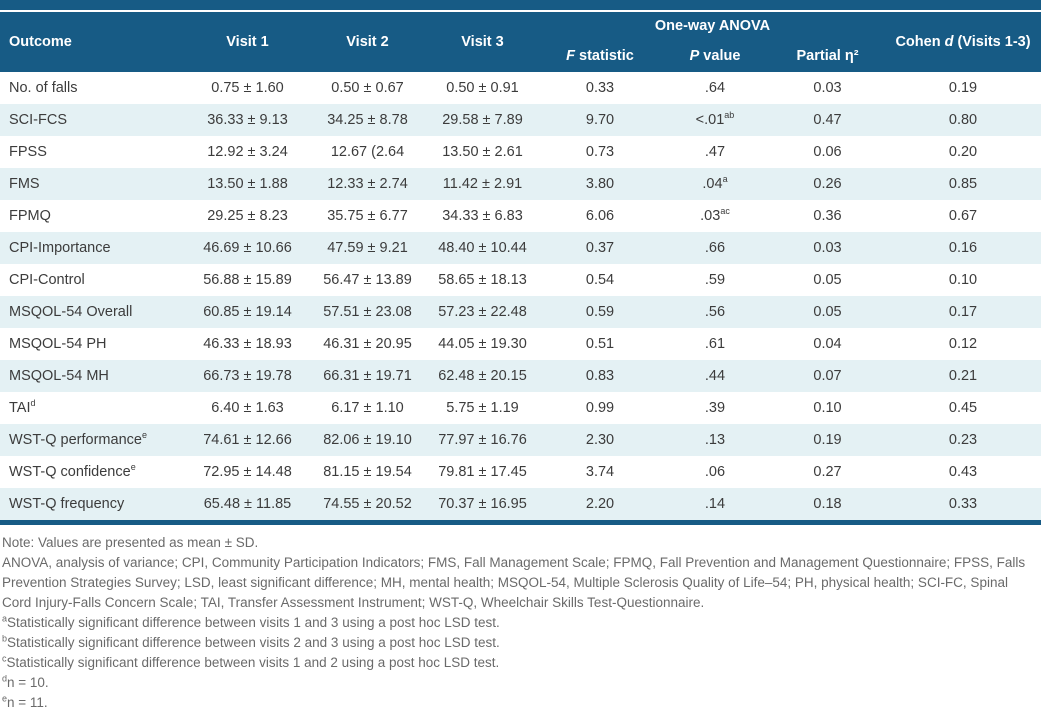 Image resolution: width=1041 pixels, height=721 pixels. I want to click on cell-cohen-d: 0.85, so click(963, 184).